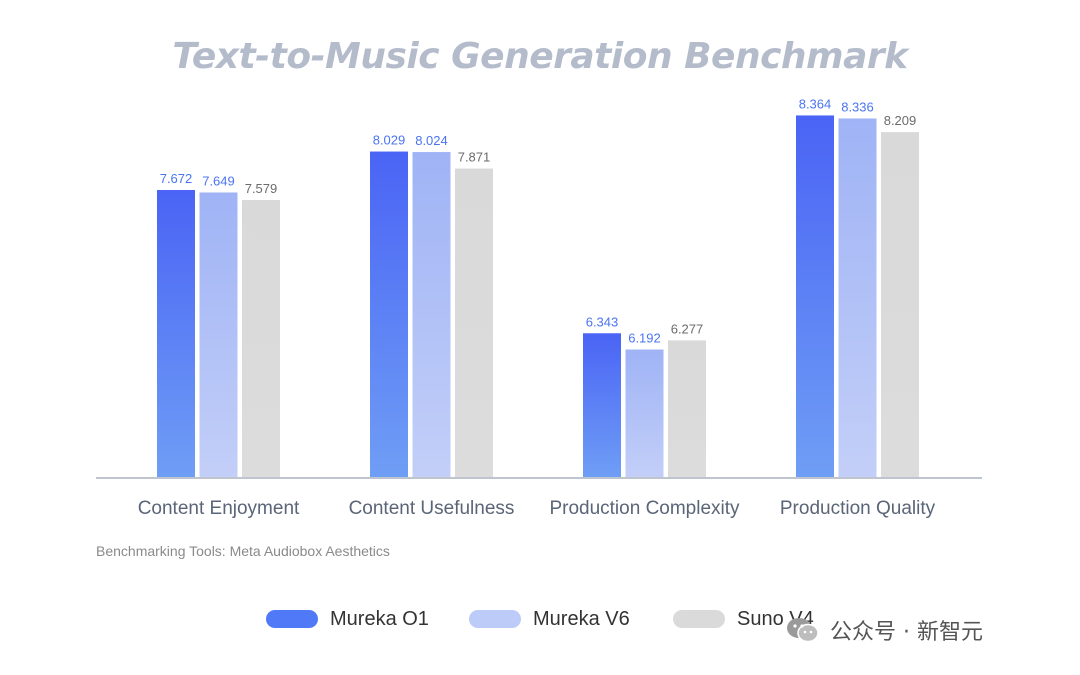 The height and width of the screenshot is (675, 1080). What do you see at coordinates (474, 323) in the screenshot?
I see `bar-suno-v4-content-usefulness` at bounding box center [474, 323].